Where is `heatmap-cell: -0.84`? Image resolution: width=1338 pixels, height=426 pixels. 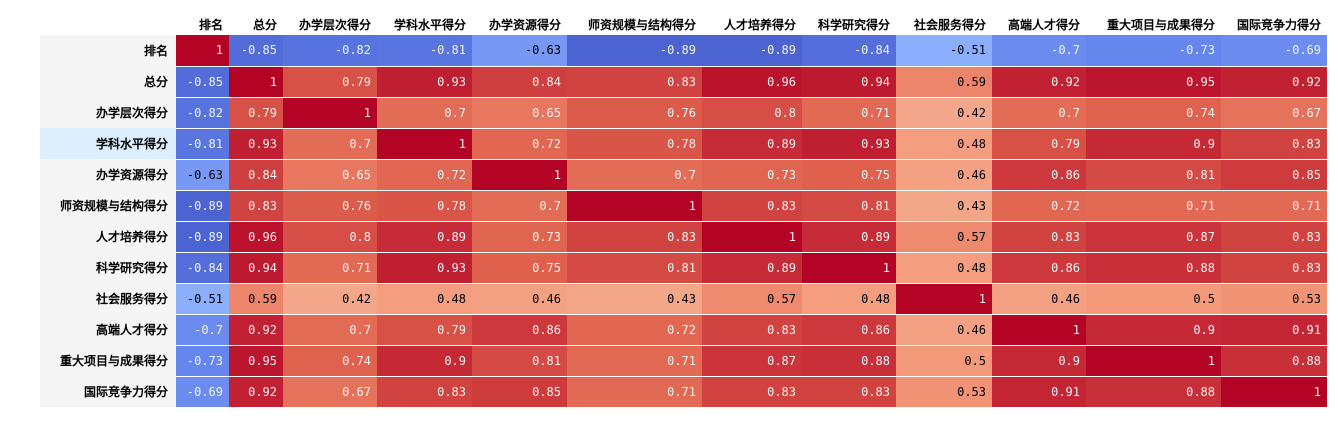
heatmap-cell: -0.84 is located at coordinates (202, 268).